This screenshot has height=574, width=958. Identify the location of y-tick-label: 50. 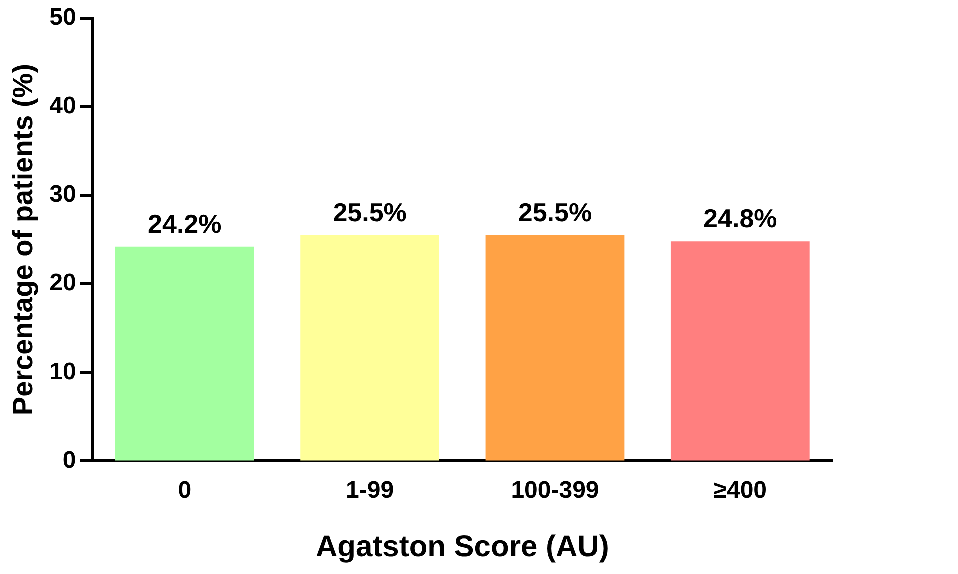
(63, 18).